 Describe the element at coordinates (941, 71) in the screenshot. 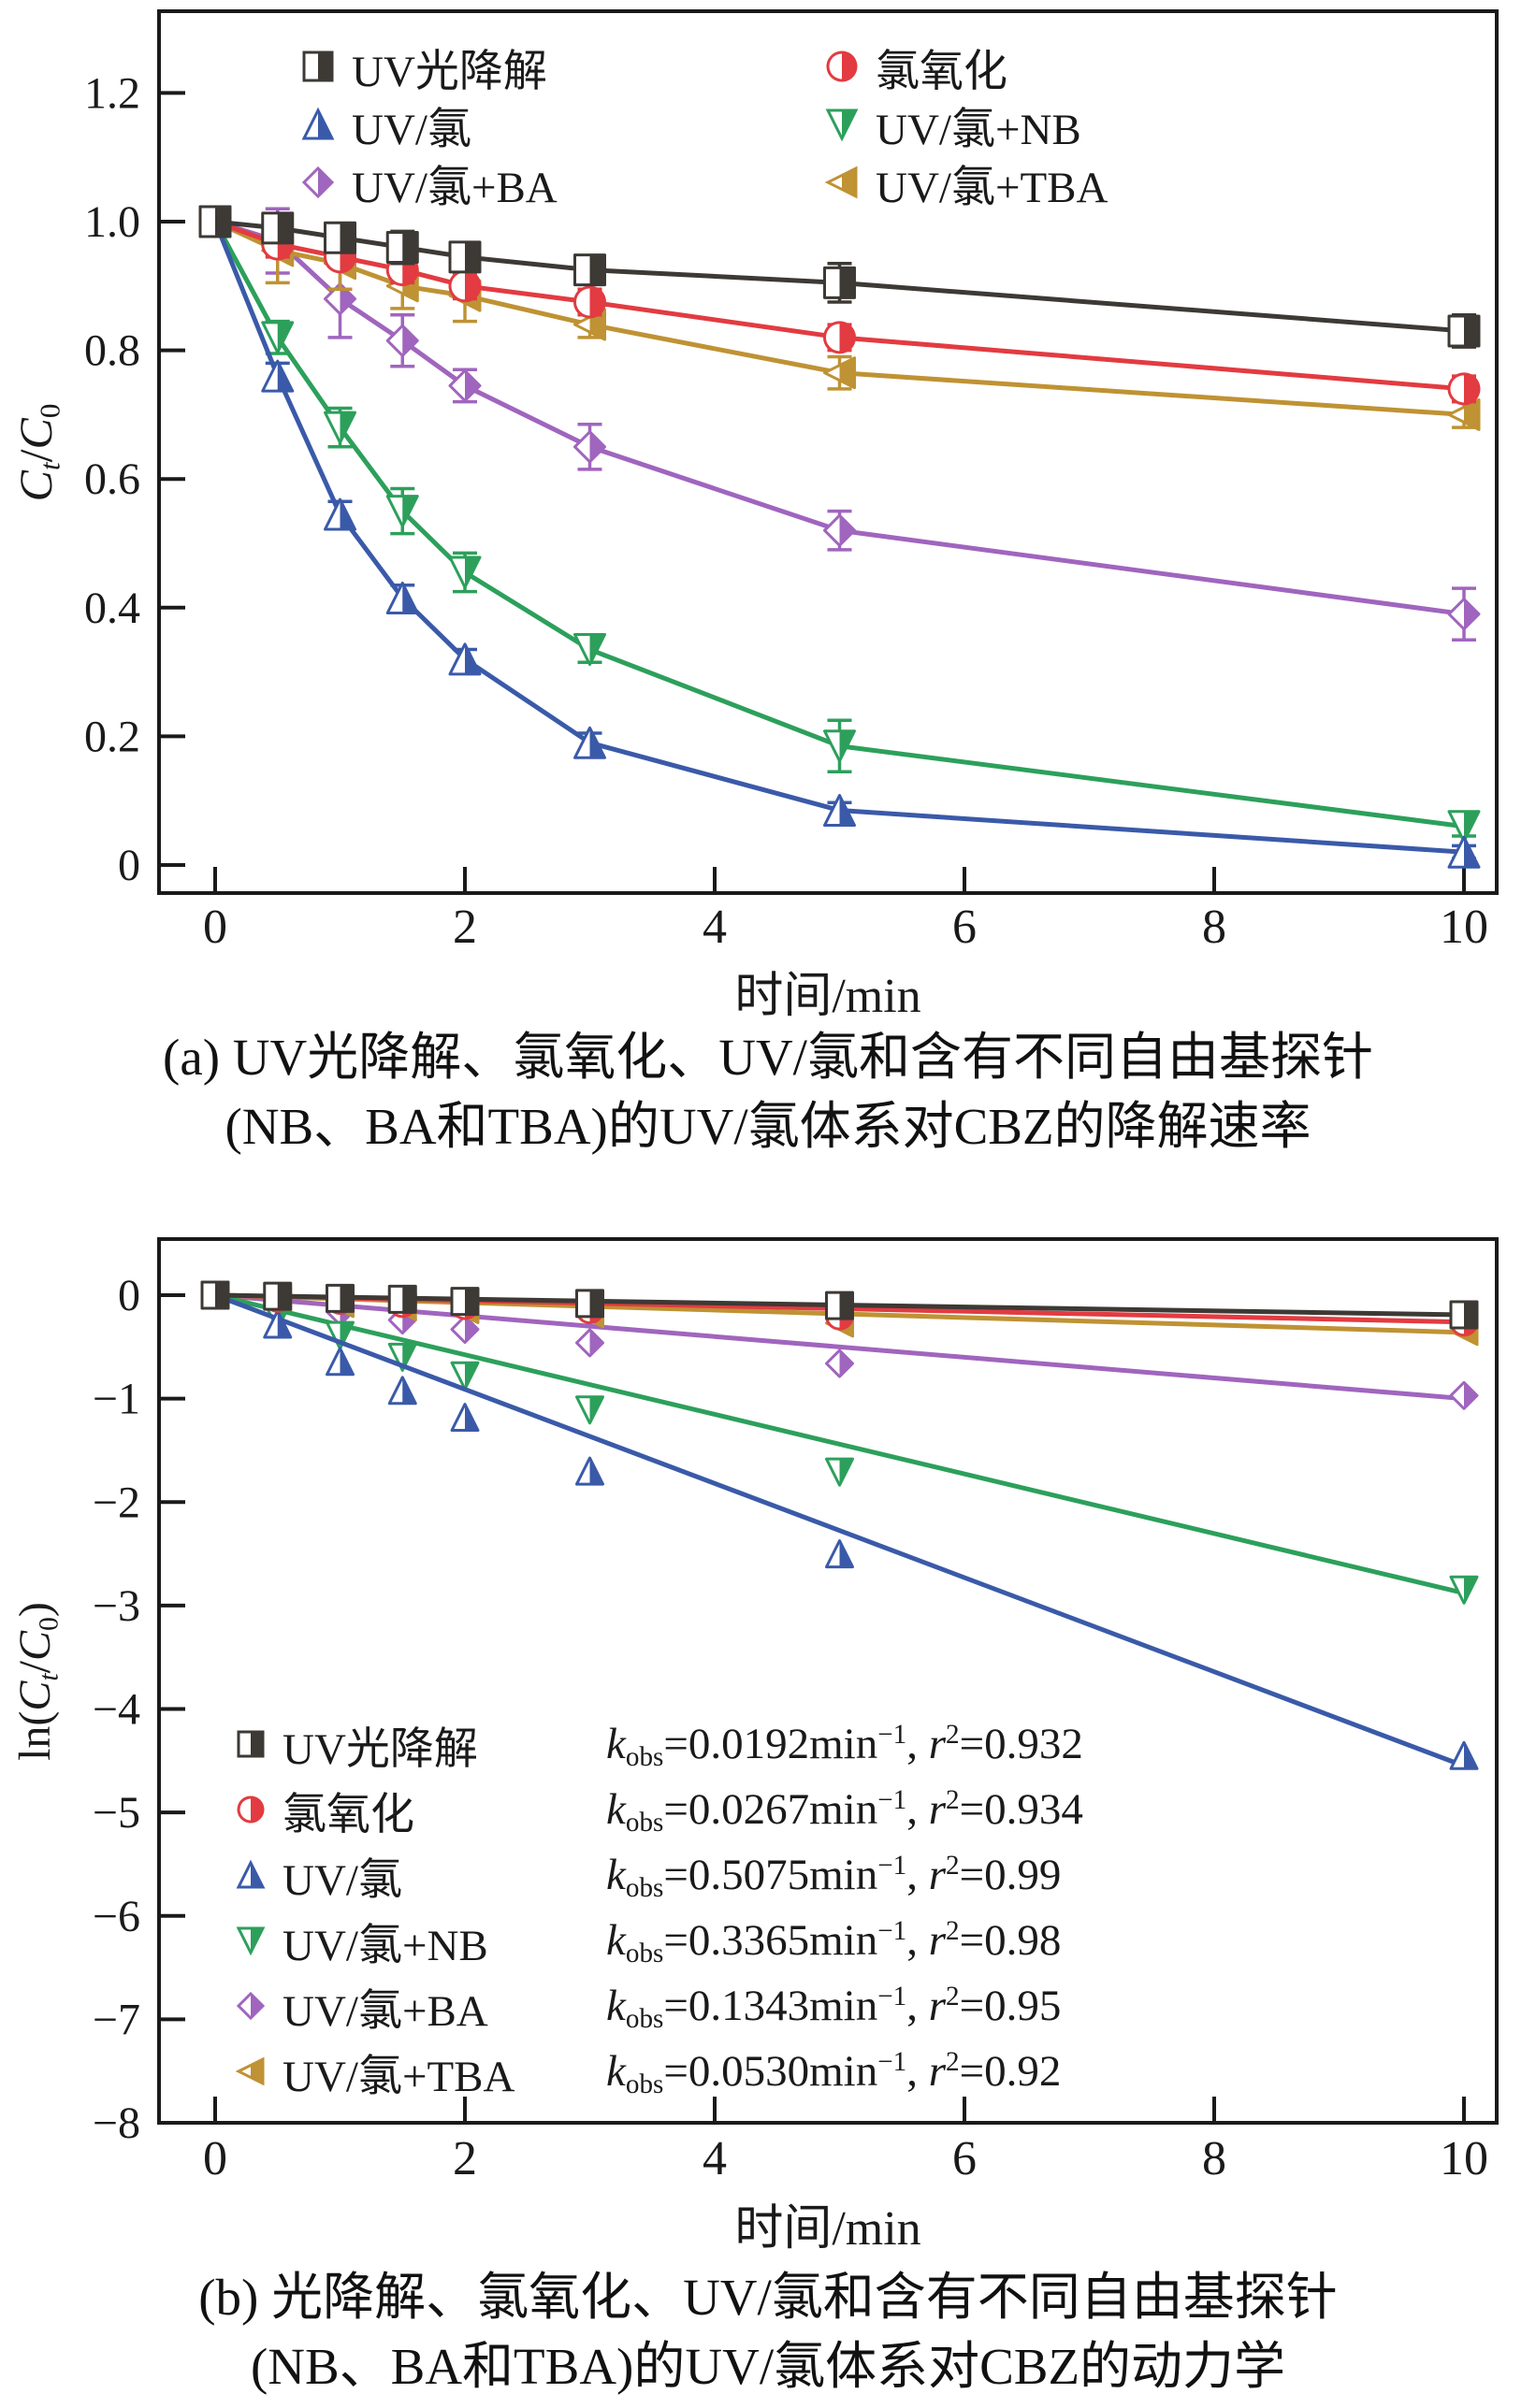

I see `legend-label: 氯氧化` at that location.